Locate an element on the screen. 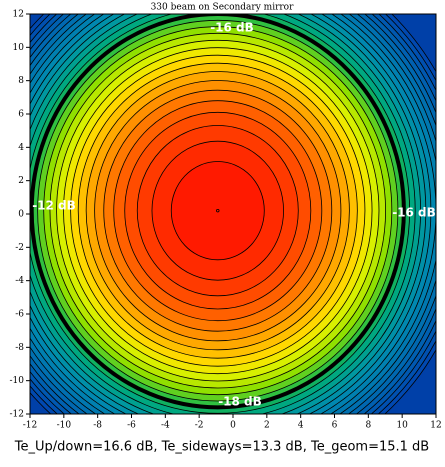 Image resolution: width=445 pixels, height=467 pixels. center-point is located at coordinates (218, 210).